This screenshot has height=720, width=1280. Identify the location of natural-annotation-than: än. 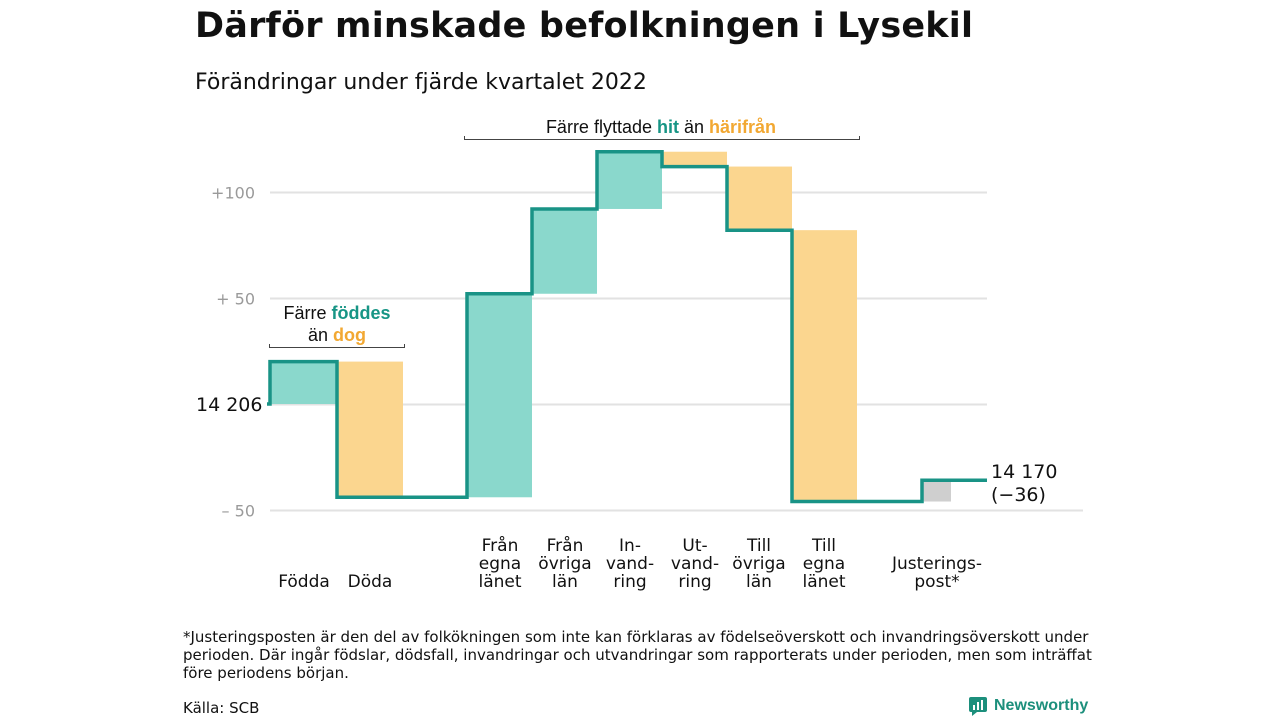
(320, 335).